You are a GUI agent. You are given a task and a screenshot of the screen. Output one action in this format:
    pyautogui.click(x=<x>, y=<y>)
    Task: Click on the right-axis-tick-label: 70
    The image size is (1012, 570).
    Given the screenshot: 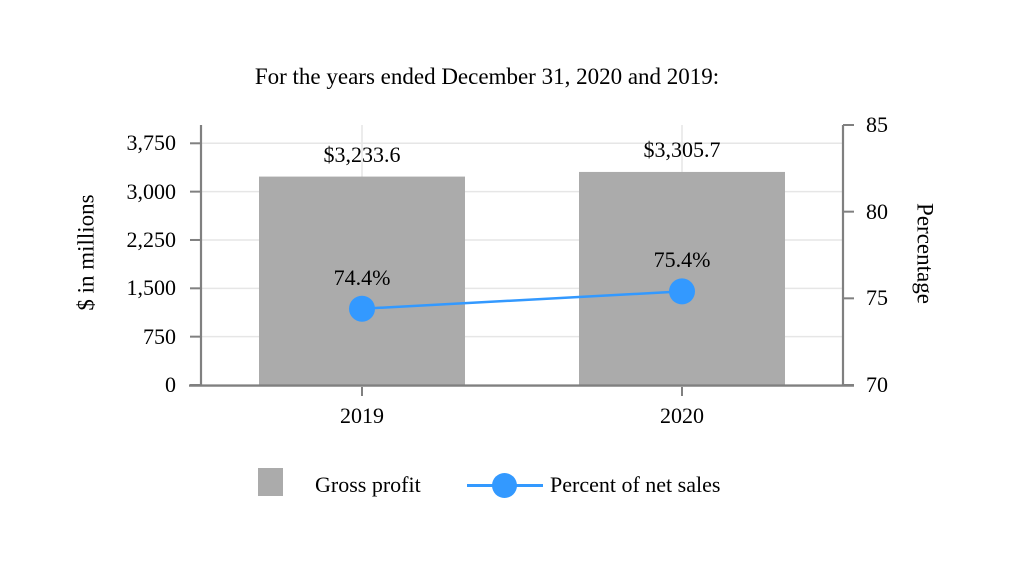 What is the action you would take?
    pyautogui.click(x=877, y=384)
    